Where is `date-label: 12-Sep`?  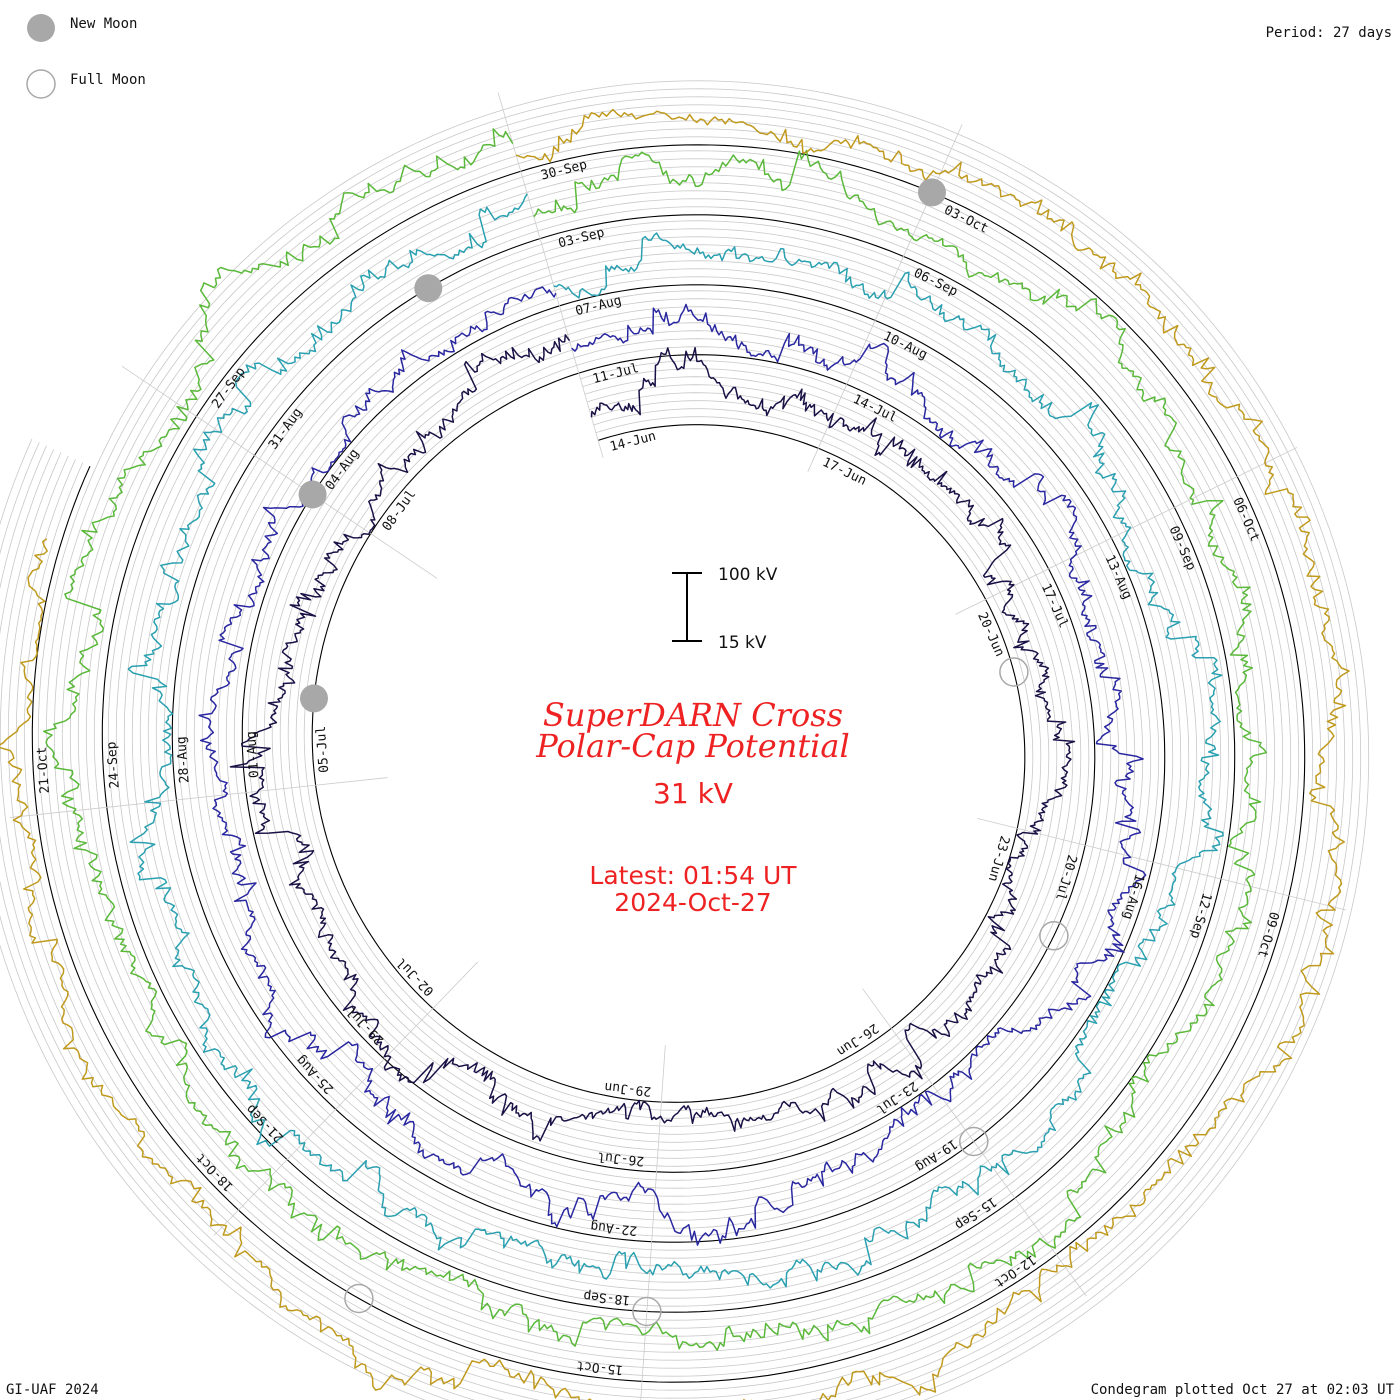
date-label: 12-Sep is located at coordinates (1200, 915).